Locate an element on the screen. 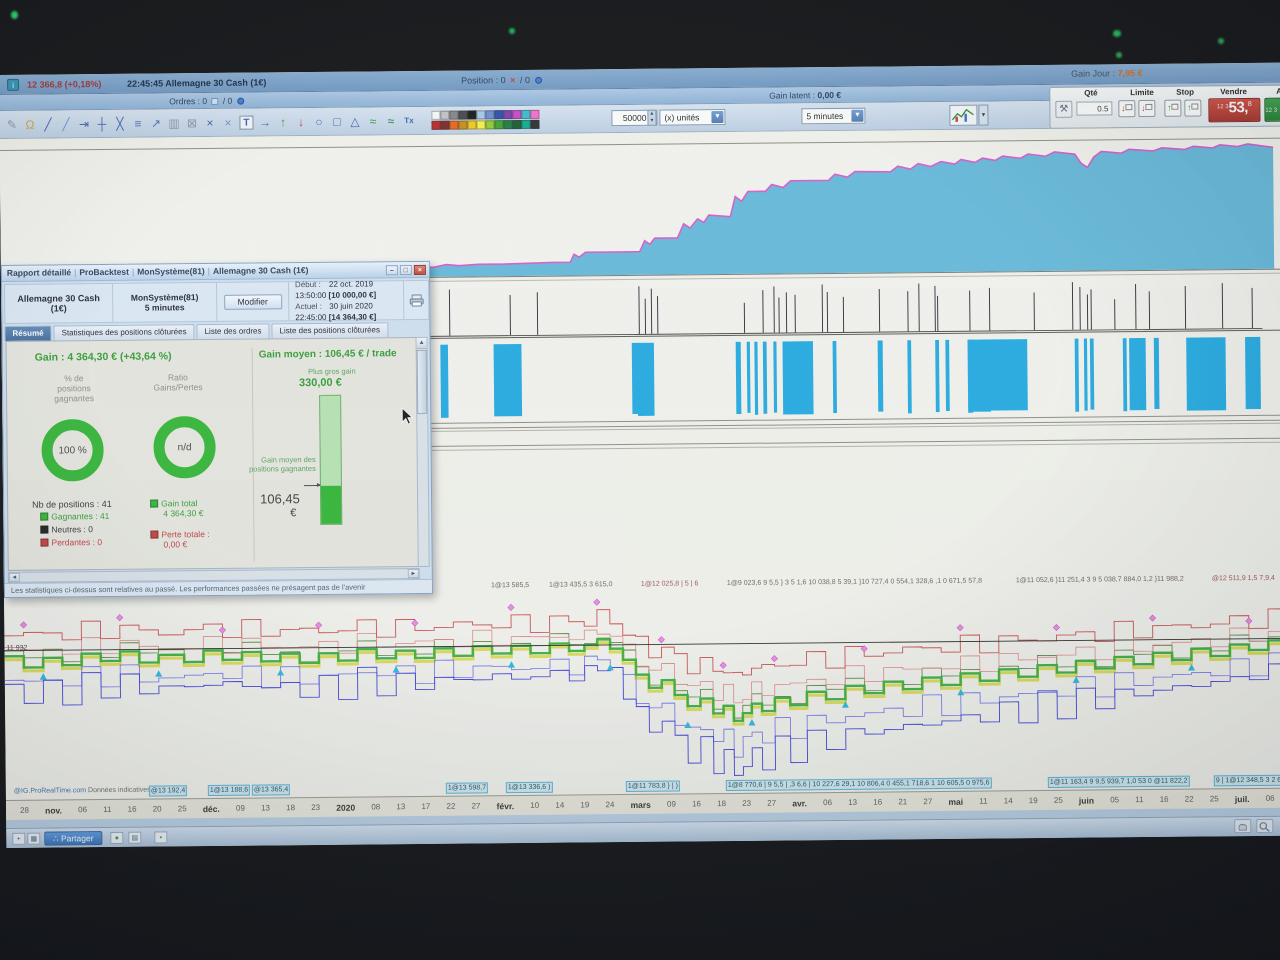 The width and height of the screenshot is (1280, 960). buy-stop-button: ↑ is located at coordinates (1173, 108).